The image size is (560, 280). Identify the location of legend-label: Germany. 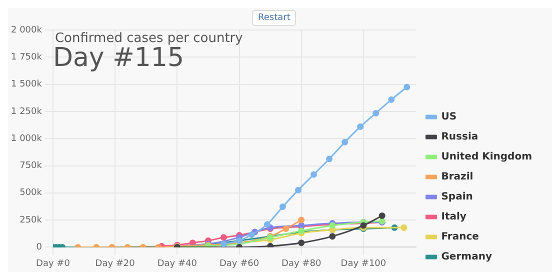
(466, 257).